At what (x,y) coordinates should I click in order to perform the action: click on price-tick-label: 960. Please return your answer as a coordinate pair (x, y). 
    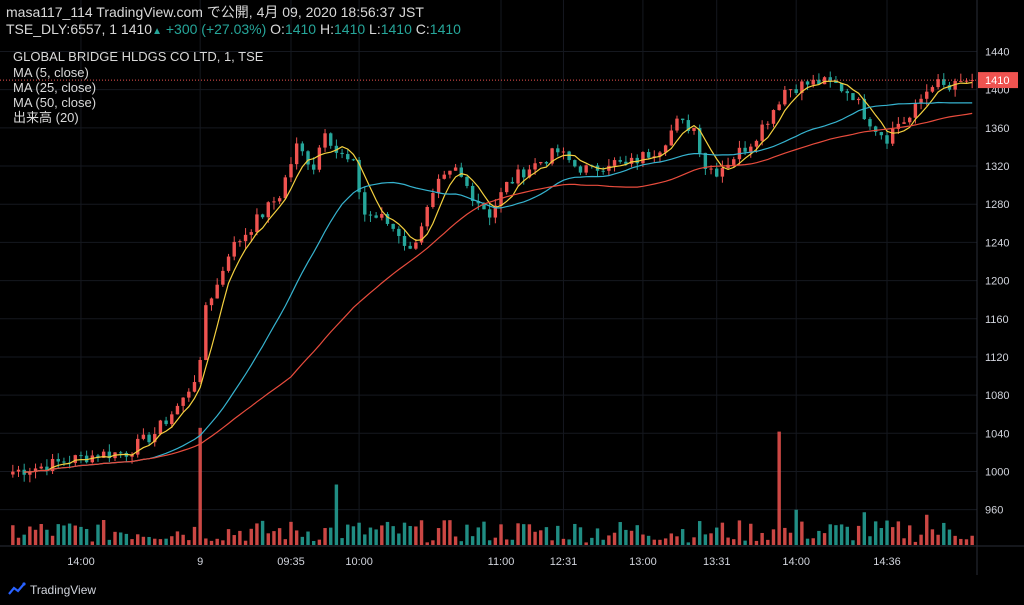
    Looking at the image, I should click on (994, 511).